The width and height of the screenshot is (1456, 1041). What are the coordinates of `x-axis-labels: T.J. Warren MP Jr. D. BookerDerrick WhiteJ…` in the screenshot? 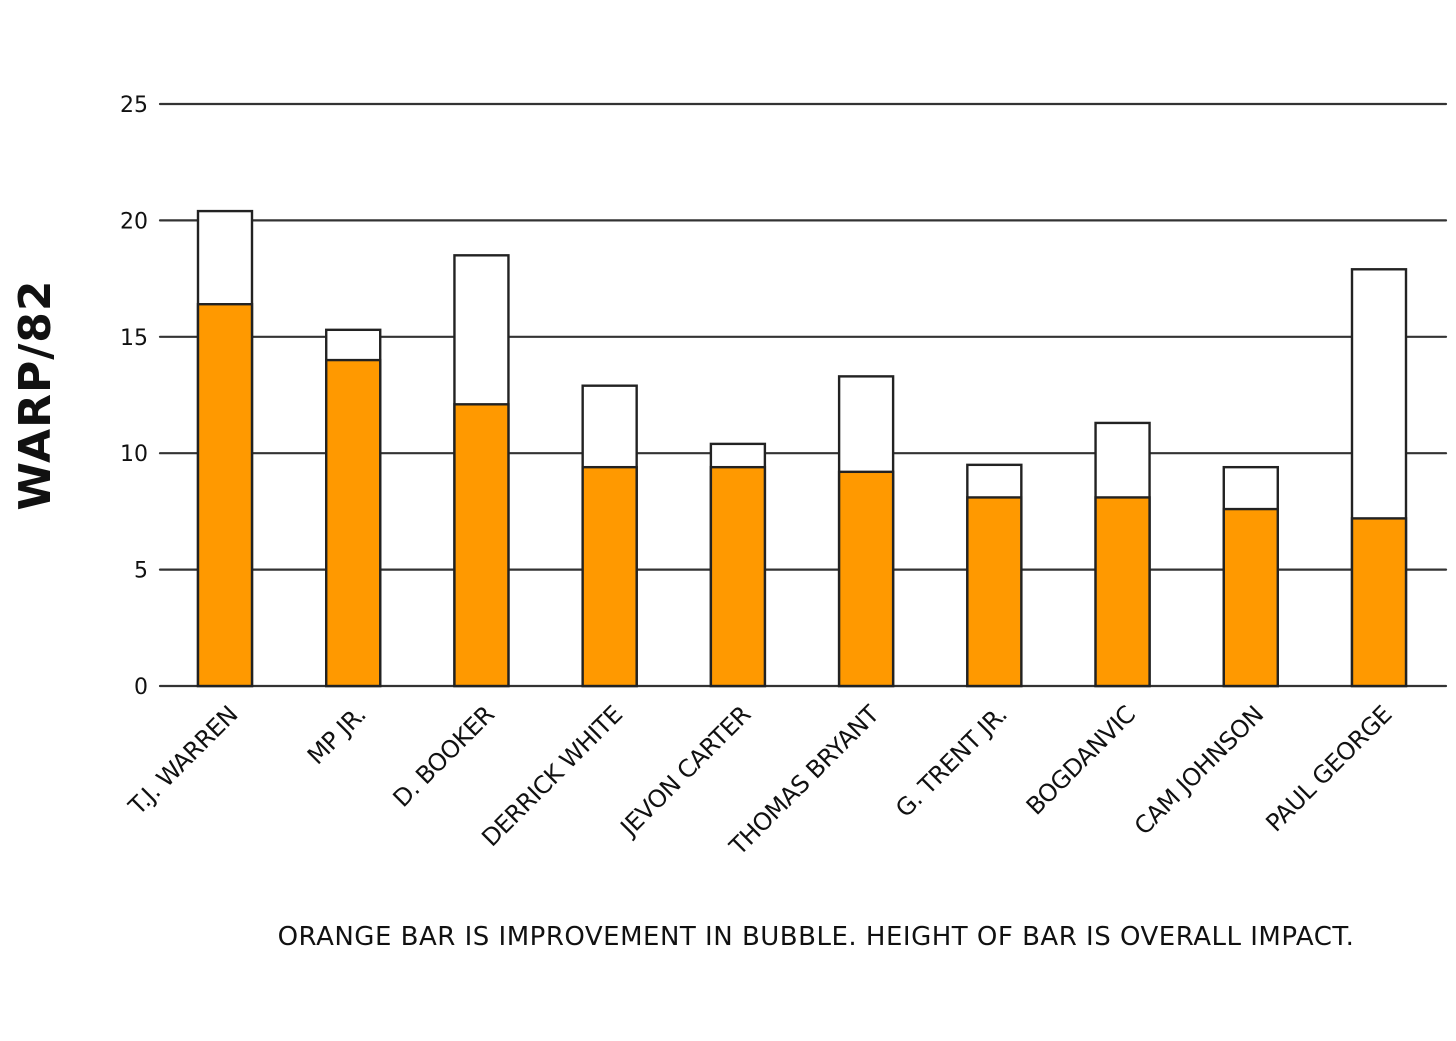 It's located at (760, 780).